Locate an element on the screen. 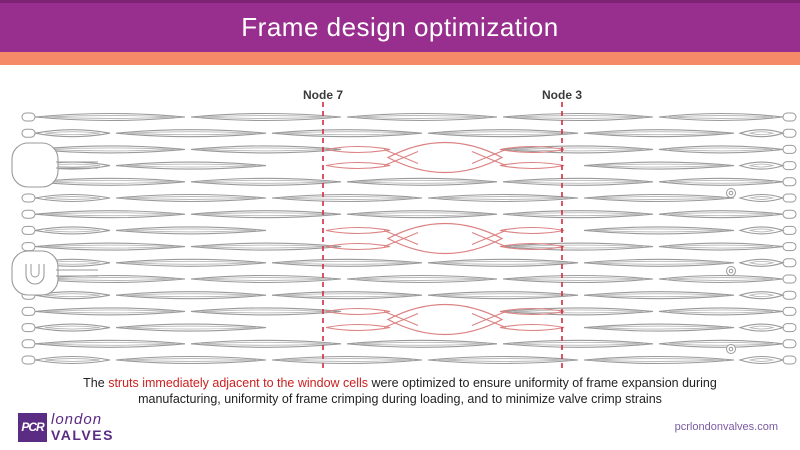  website-link: pcrlondonvalves.com is located at coordinates (726, 427).